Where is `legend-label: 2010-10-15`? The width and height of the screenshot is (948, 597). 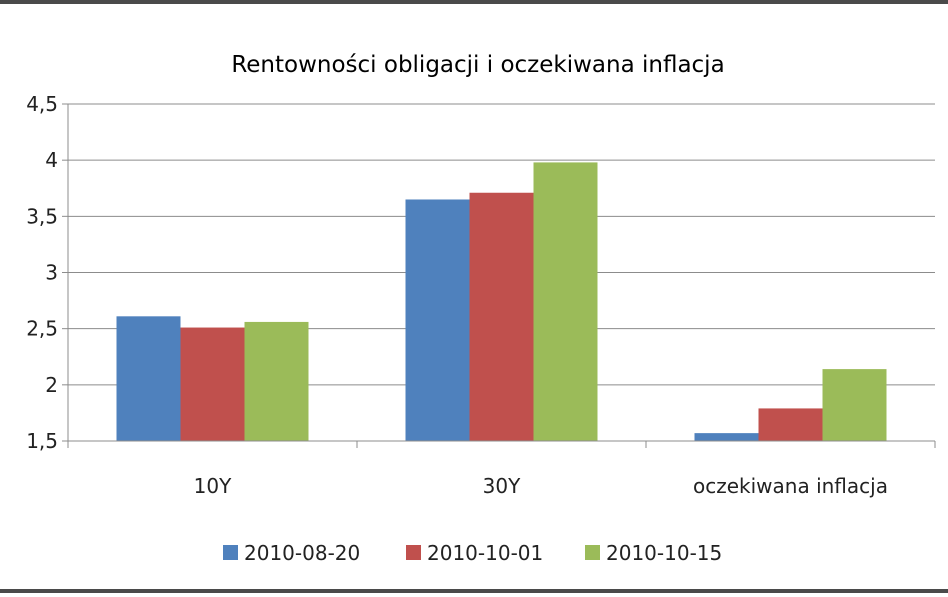
legend-label: 2010-10-15 is located at coordinates (664, 553).